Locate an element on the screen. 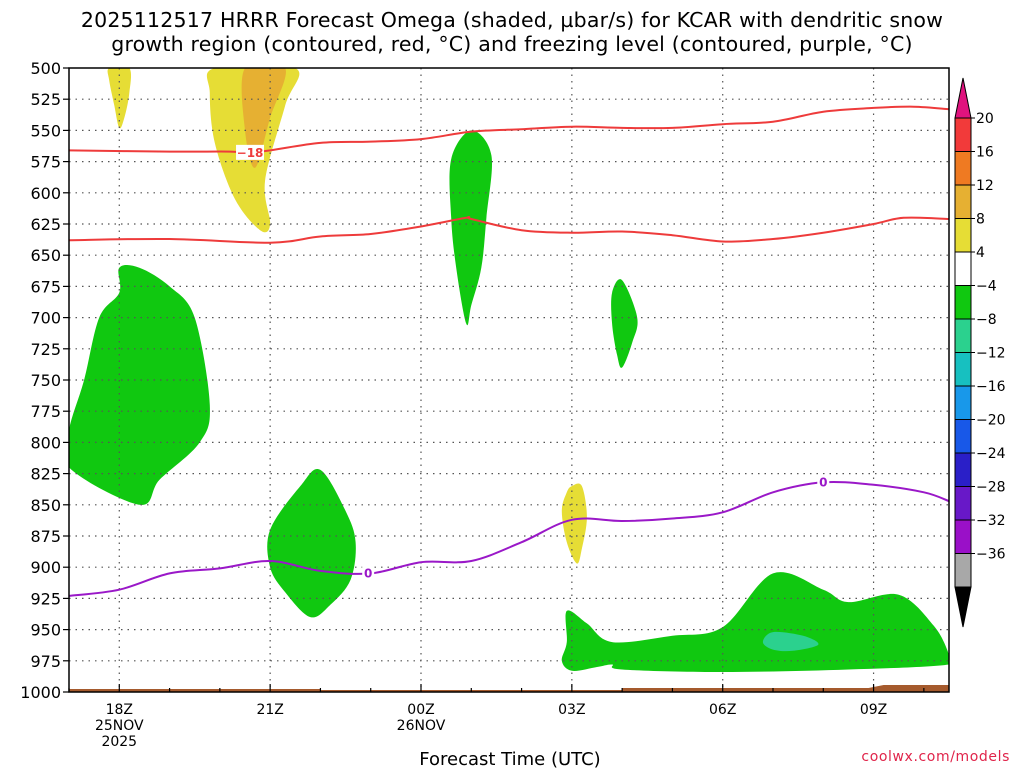 The image size is (1024, 768). colorbar-label: −28 is located at coordinates (991, 488).